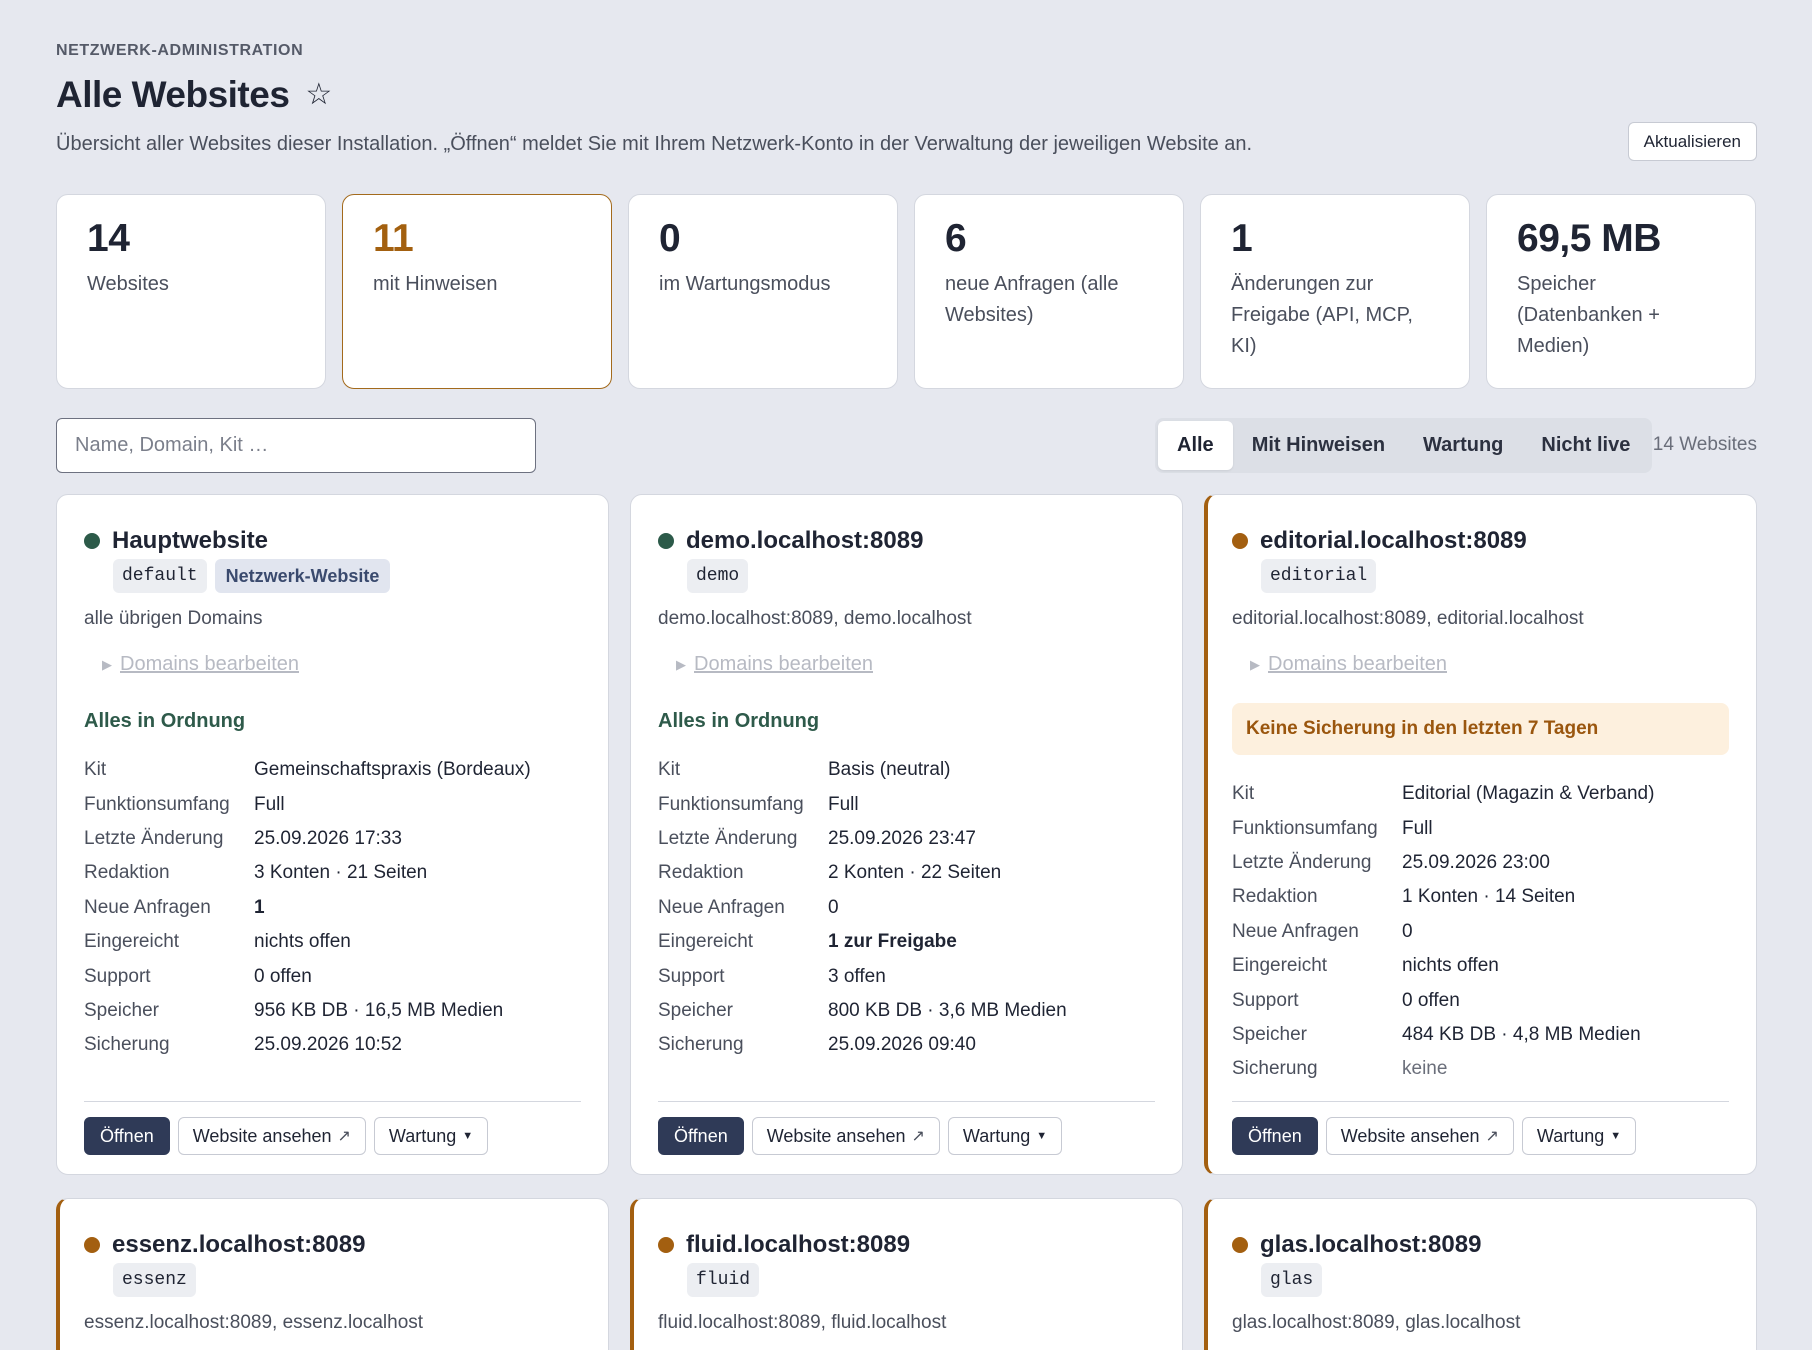  What do you see at coordinates (1480, 729) in the screenshot?
I see `backup-warning: Keine Sicherung in den letzten 7 Tagen` at bounding box center [1480, 729].